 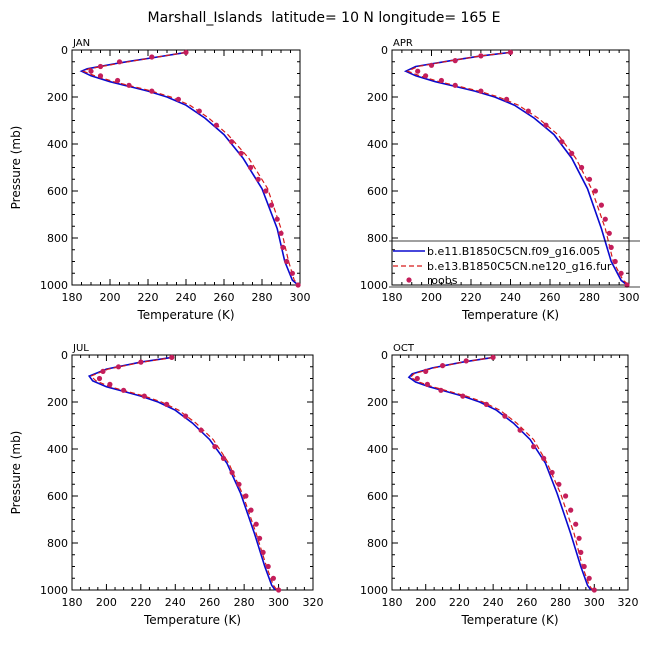 What do you see at coordinates (377, 238) in the screenshot?
I see `y-tick-label: 800` at bounding box center [377, 238].